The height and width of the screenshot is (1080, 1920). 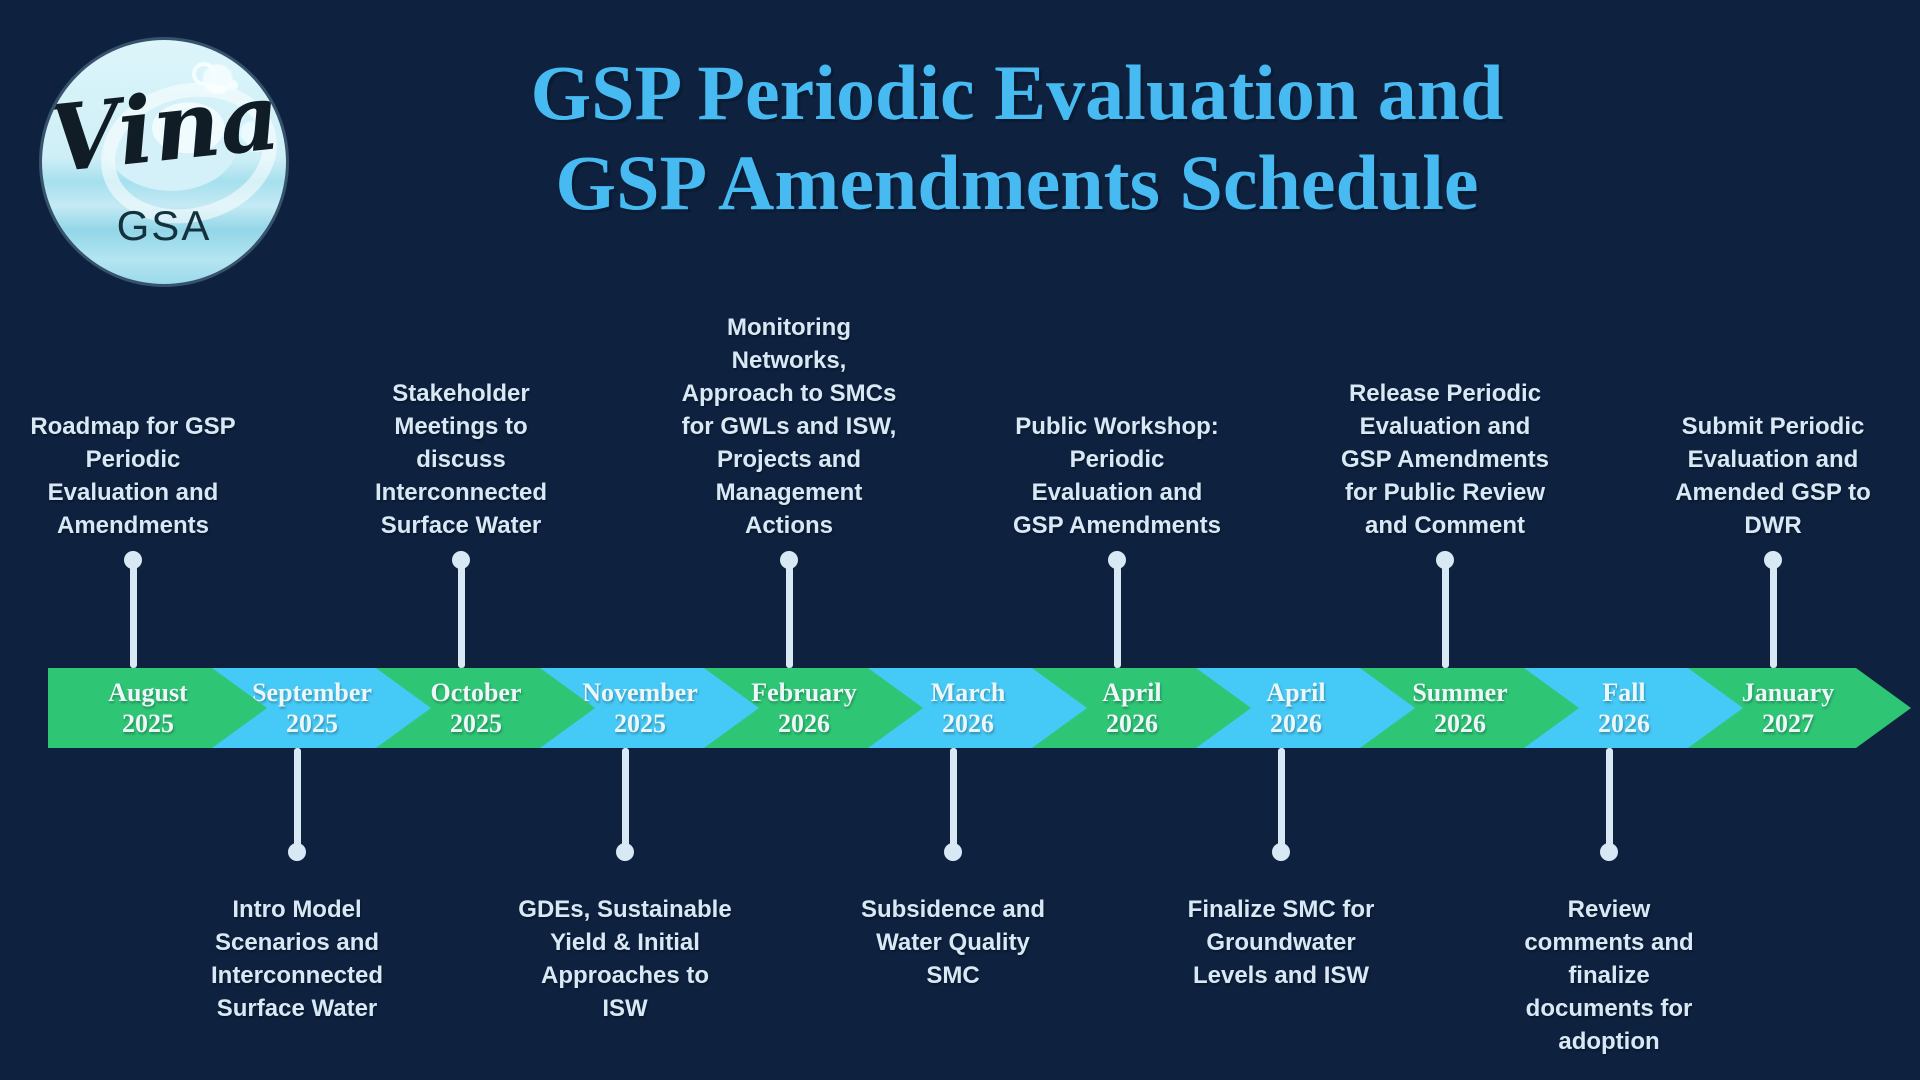 What do you see at coordinates (476, 708) in the screenshot?
I see `month-label: October 2025` at bounding box center [476, 708].